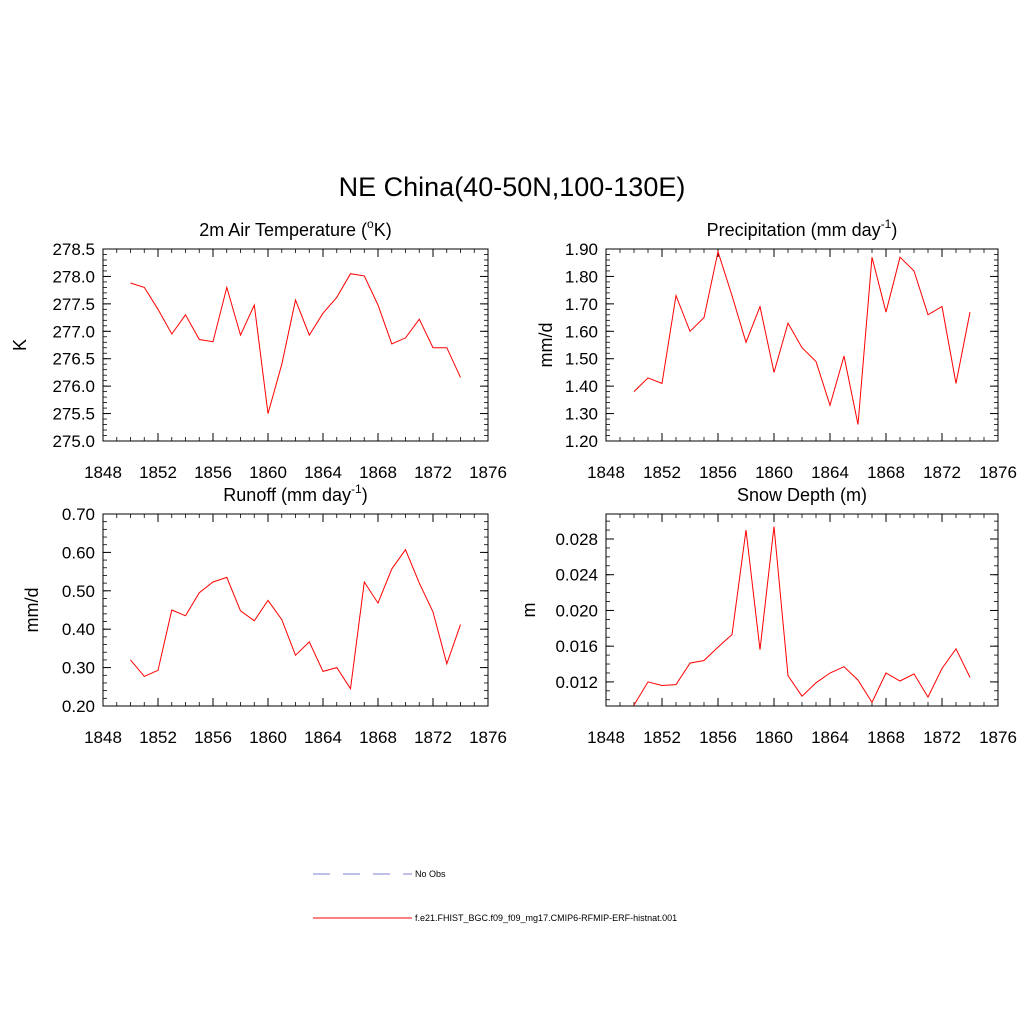 The width and height of the screenshot is (1024, 1024). Describe the element at coordinates (581, 331) in the screenshot. I see `y-tick-label: 1.60` at that location.